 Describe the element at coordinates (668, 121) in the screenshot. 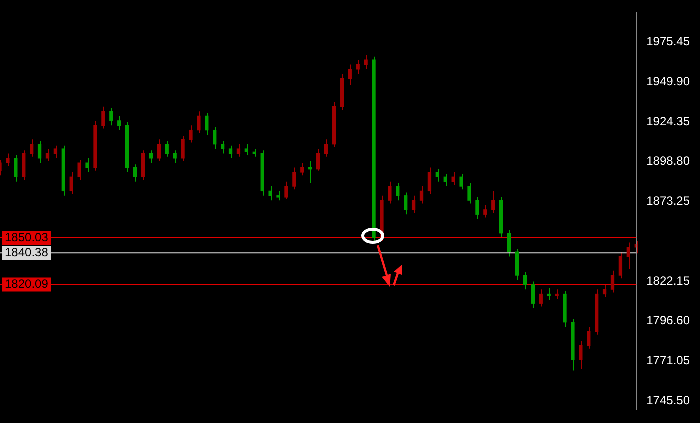

I see `y-tick-label: 1924.35` at that location.